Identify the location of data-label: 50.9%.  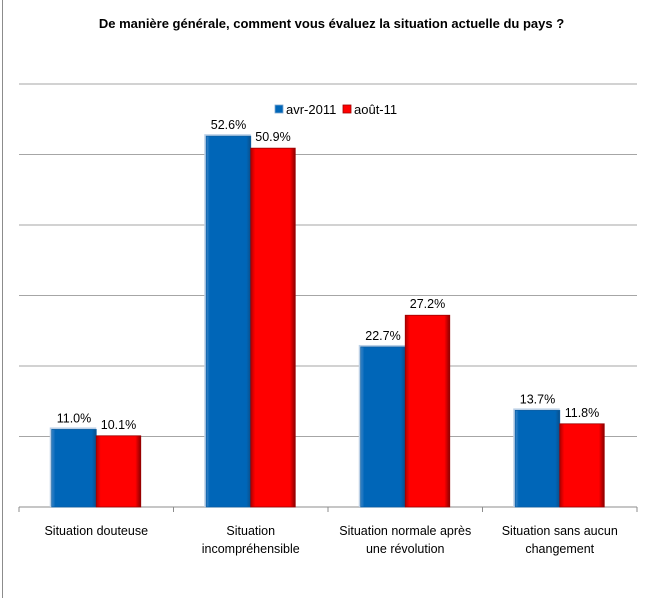
(272, 137).